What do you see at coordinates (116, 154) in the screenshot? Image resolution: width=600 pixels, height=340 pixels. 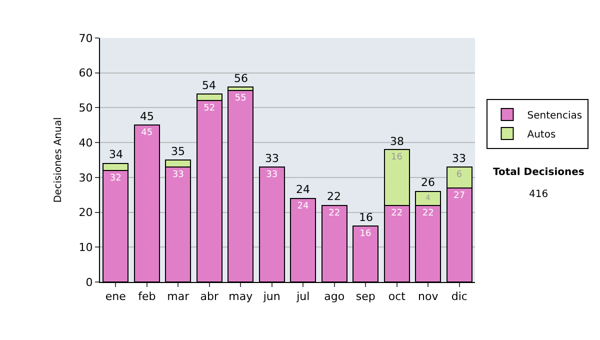 I see `total-label: 34` at bounding box center [116, 154].